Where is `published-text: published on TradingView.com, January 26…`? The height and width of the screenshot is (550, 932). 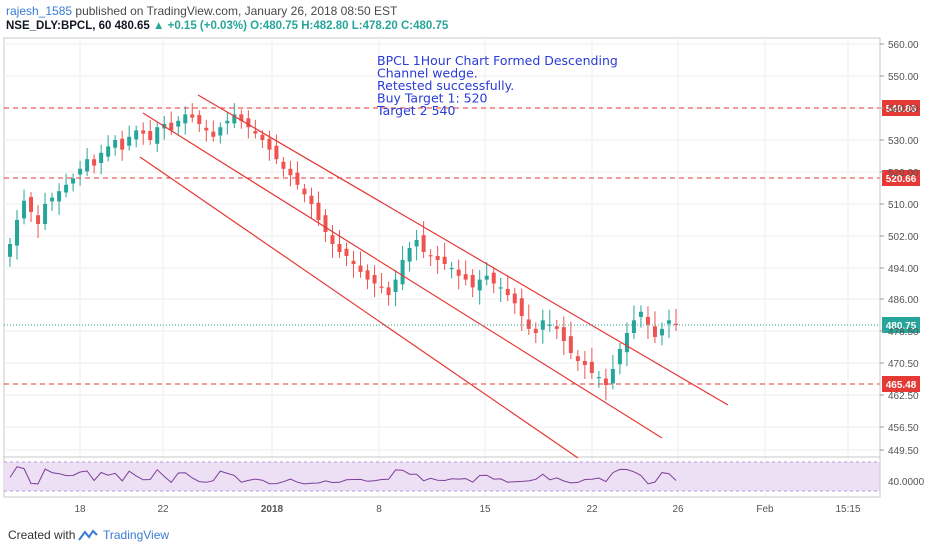
published-text: published on TradingView.com, January 26… is located at coordinates (235, 11).